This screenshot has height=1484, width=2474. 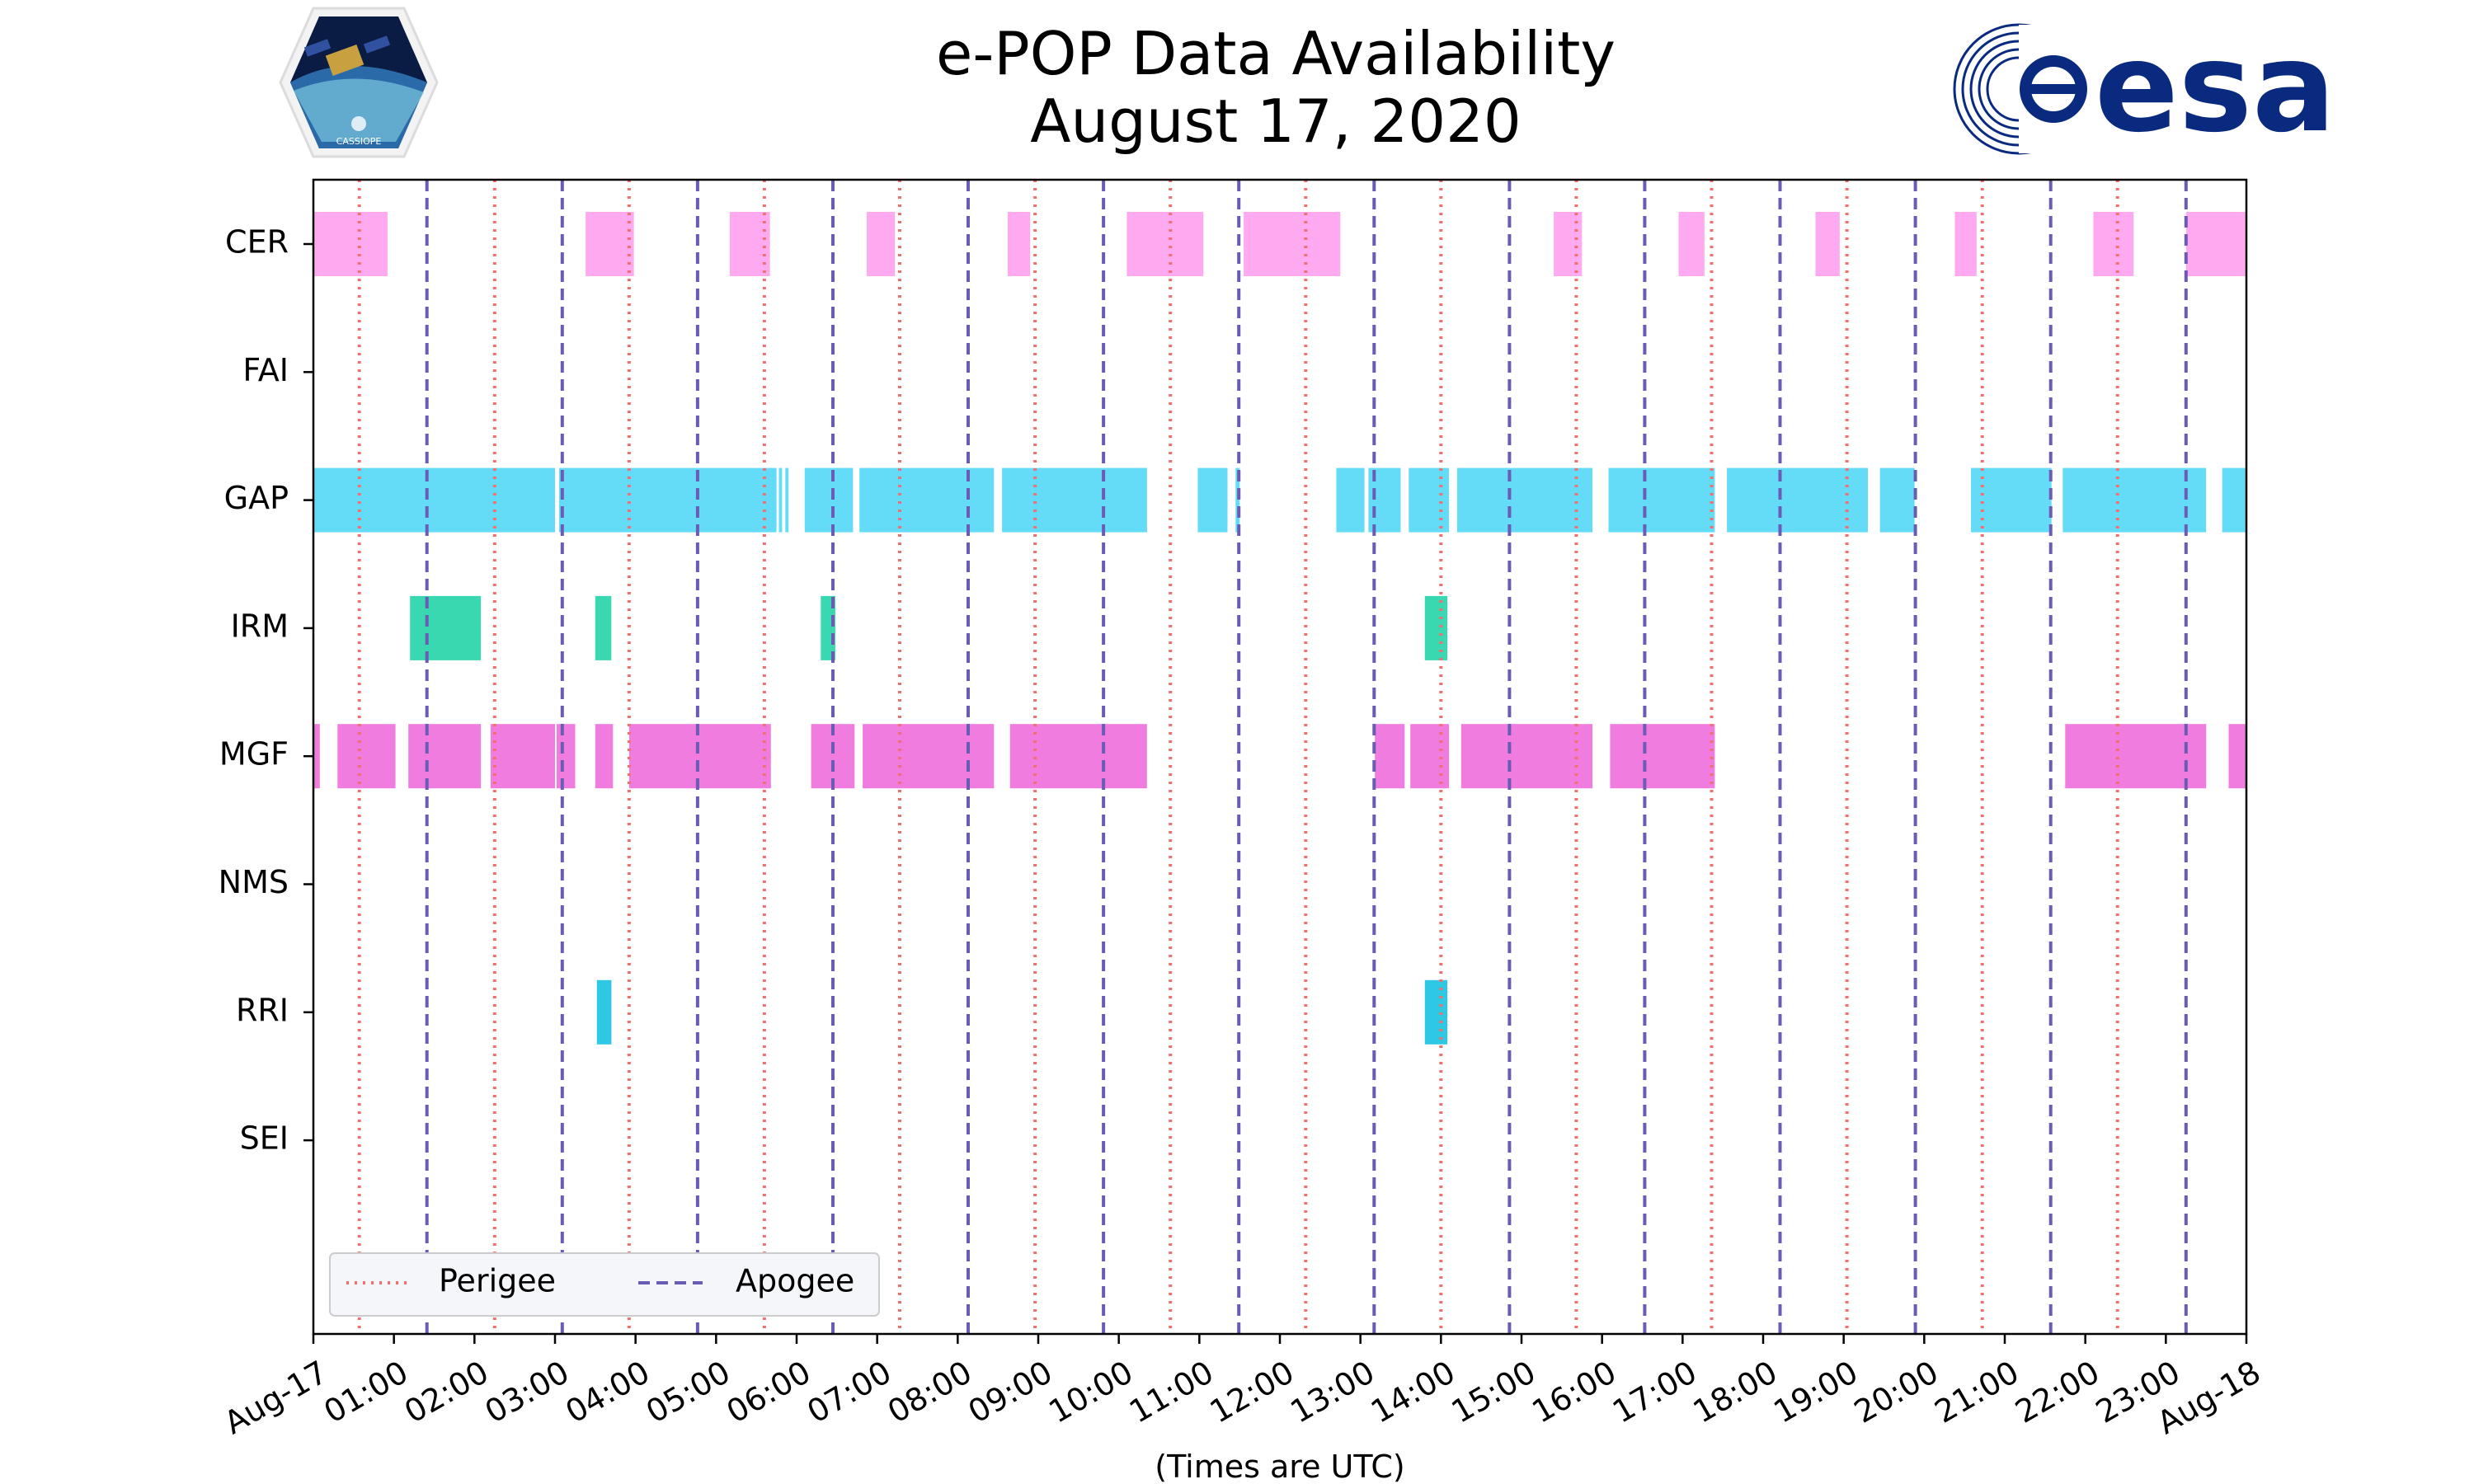 What do you see at coordinates (1494, 1392) in the screenshot?
I see `x-label-15: 15:00` at bounding box center [1494, 1392].